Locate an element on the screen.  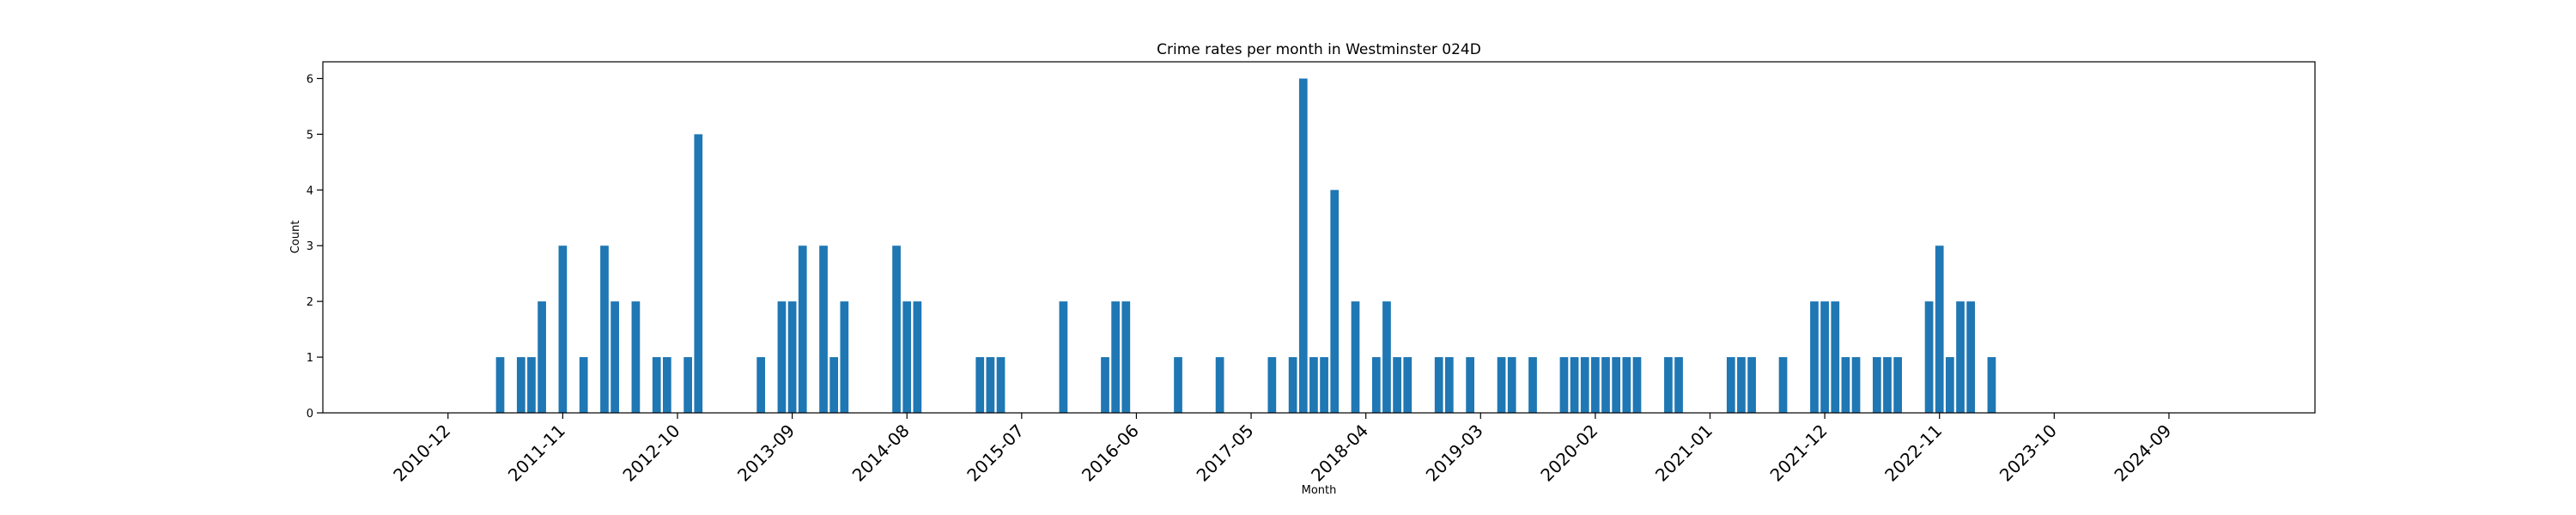
x-tick-label: 2024-09 is located at coordinates (2142, 453).